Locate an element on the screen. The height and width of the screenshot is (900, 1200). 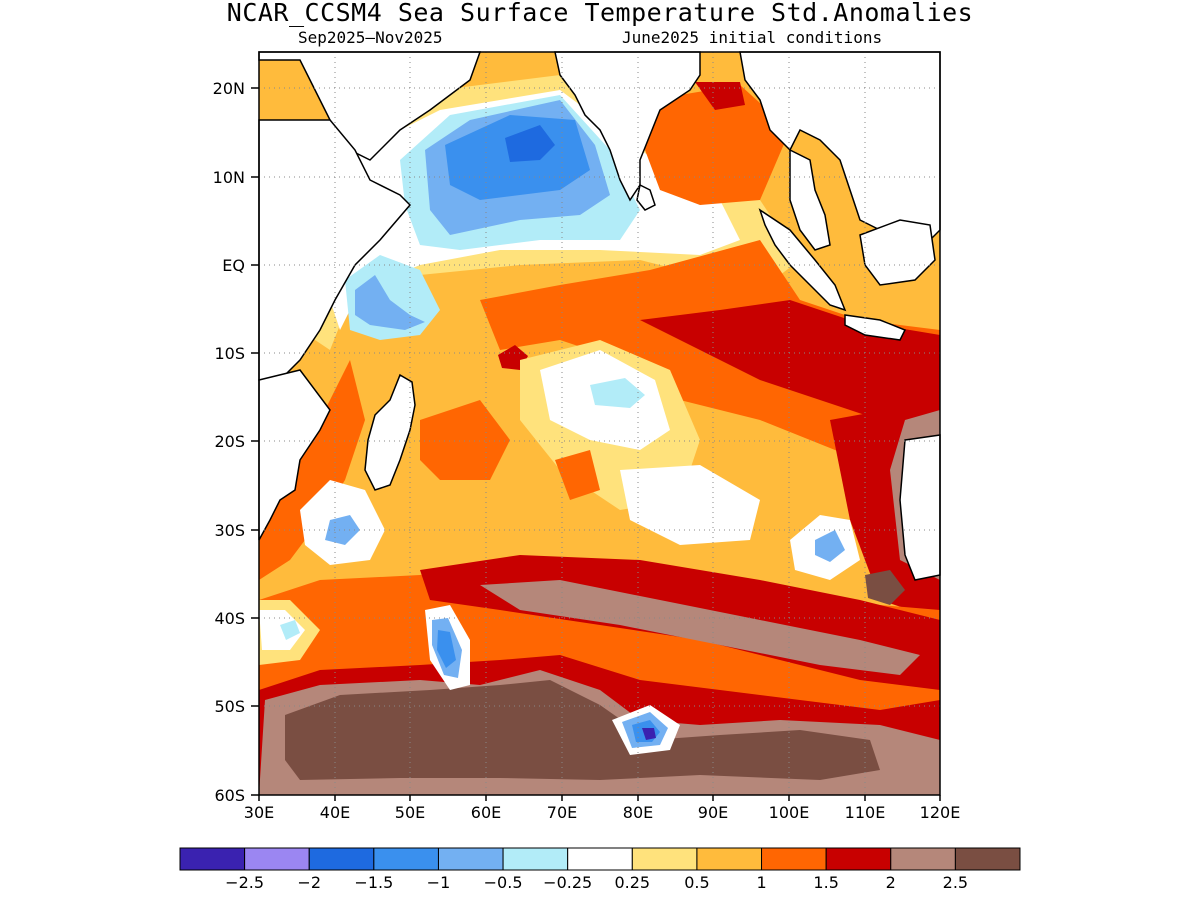
madagascar-land is located at coordinates (390, 432).